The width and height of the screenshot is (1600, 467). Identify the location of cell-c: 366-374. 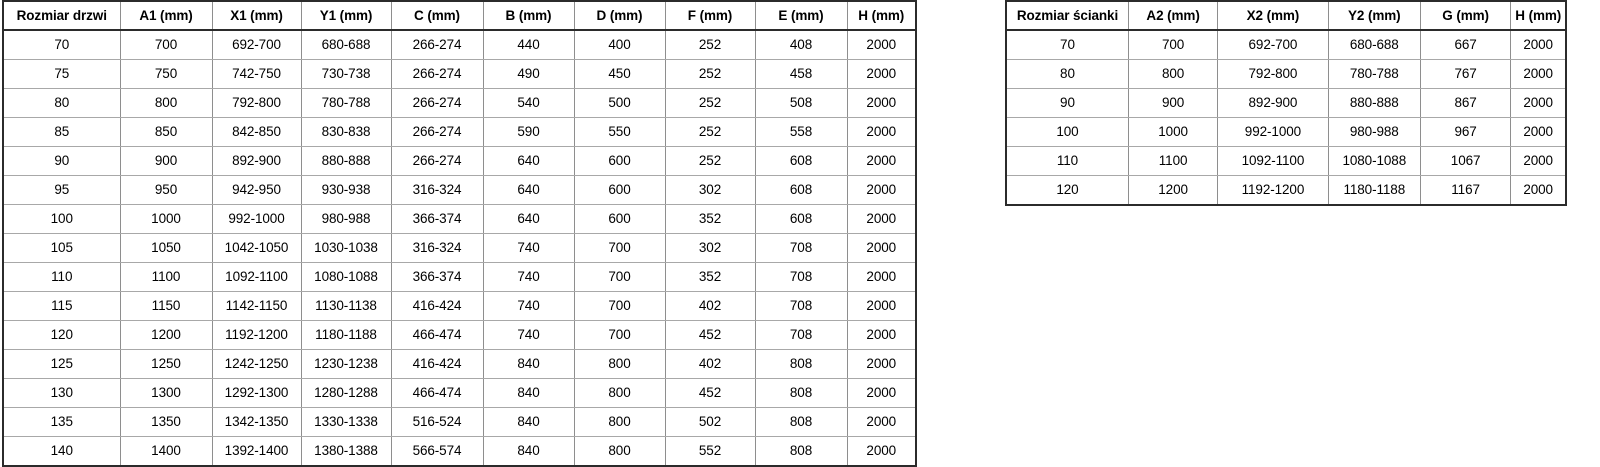
(437, 219).